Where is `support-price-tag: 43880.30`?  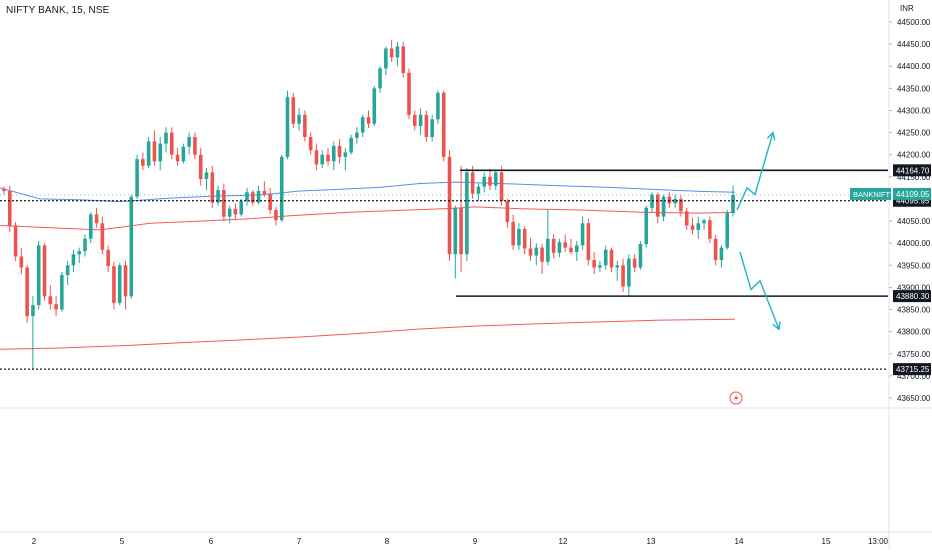 support-price-tag: 43880.30 is located at coordinates (912, 296).